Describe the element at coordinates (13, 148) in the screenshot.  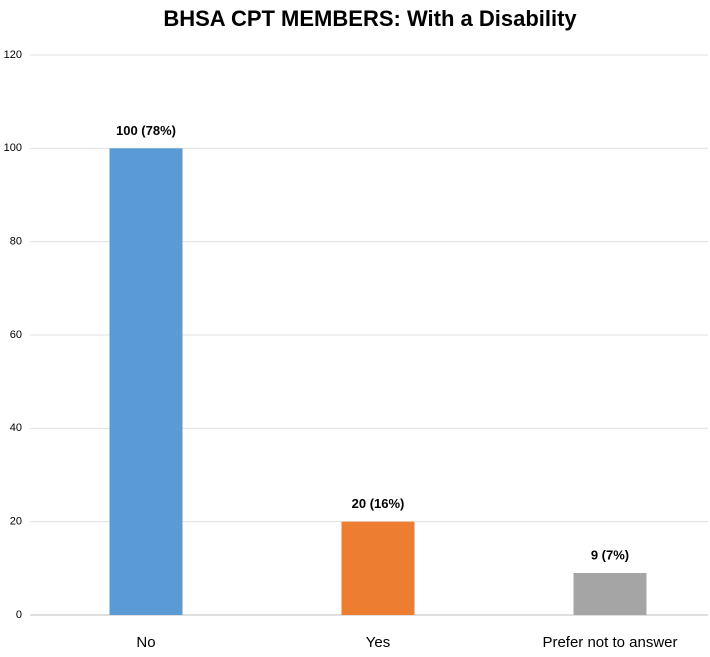
I see `y-tick-label: 100` at that location.